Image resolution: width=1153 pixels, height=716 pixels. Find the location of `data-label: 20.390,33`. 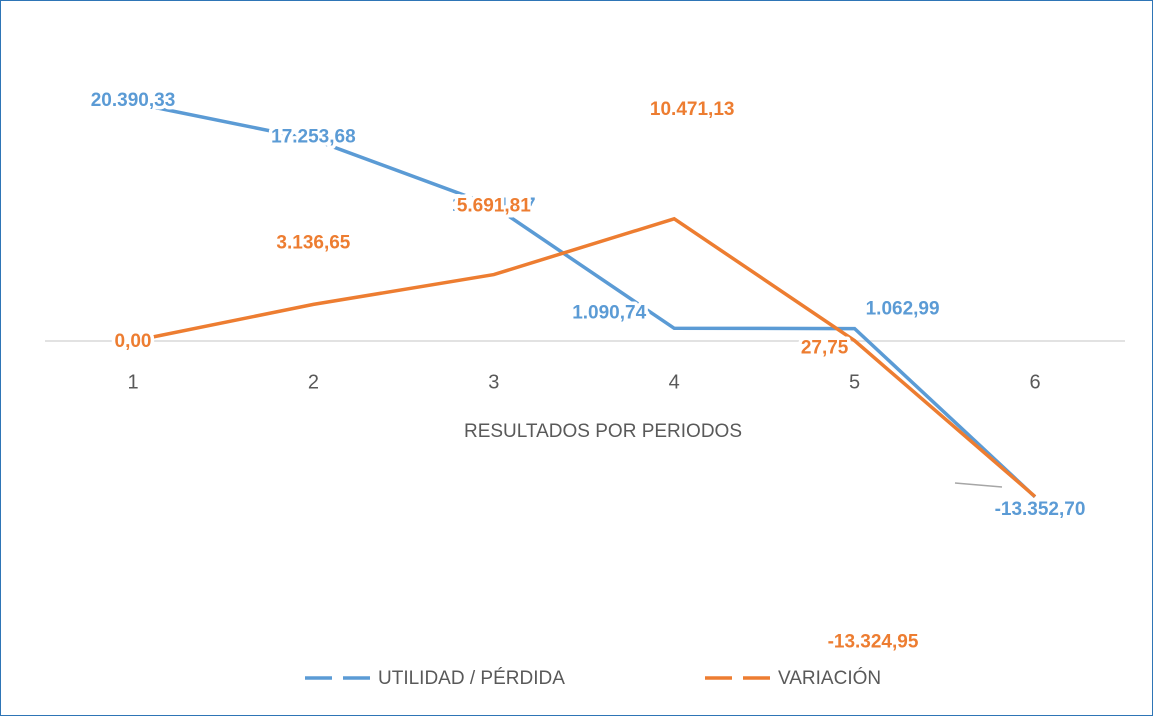

data-label: 20.390,33 is located at coordinates (133, 100).